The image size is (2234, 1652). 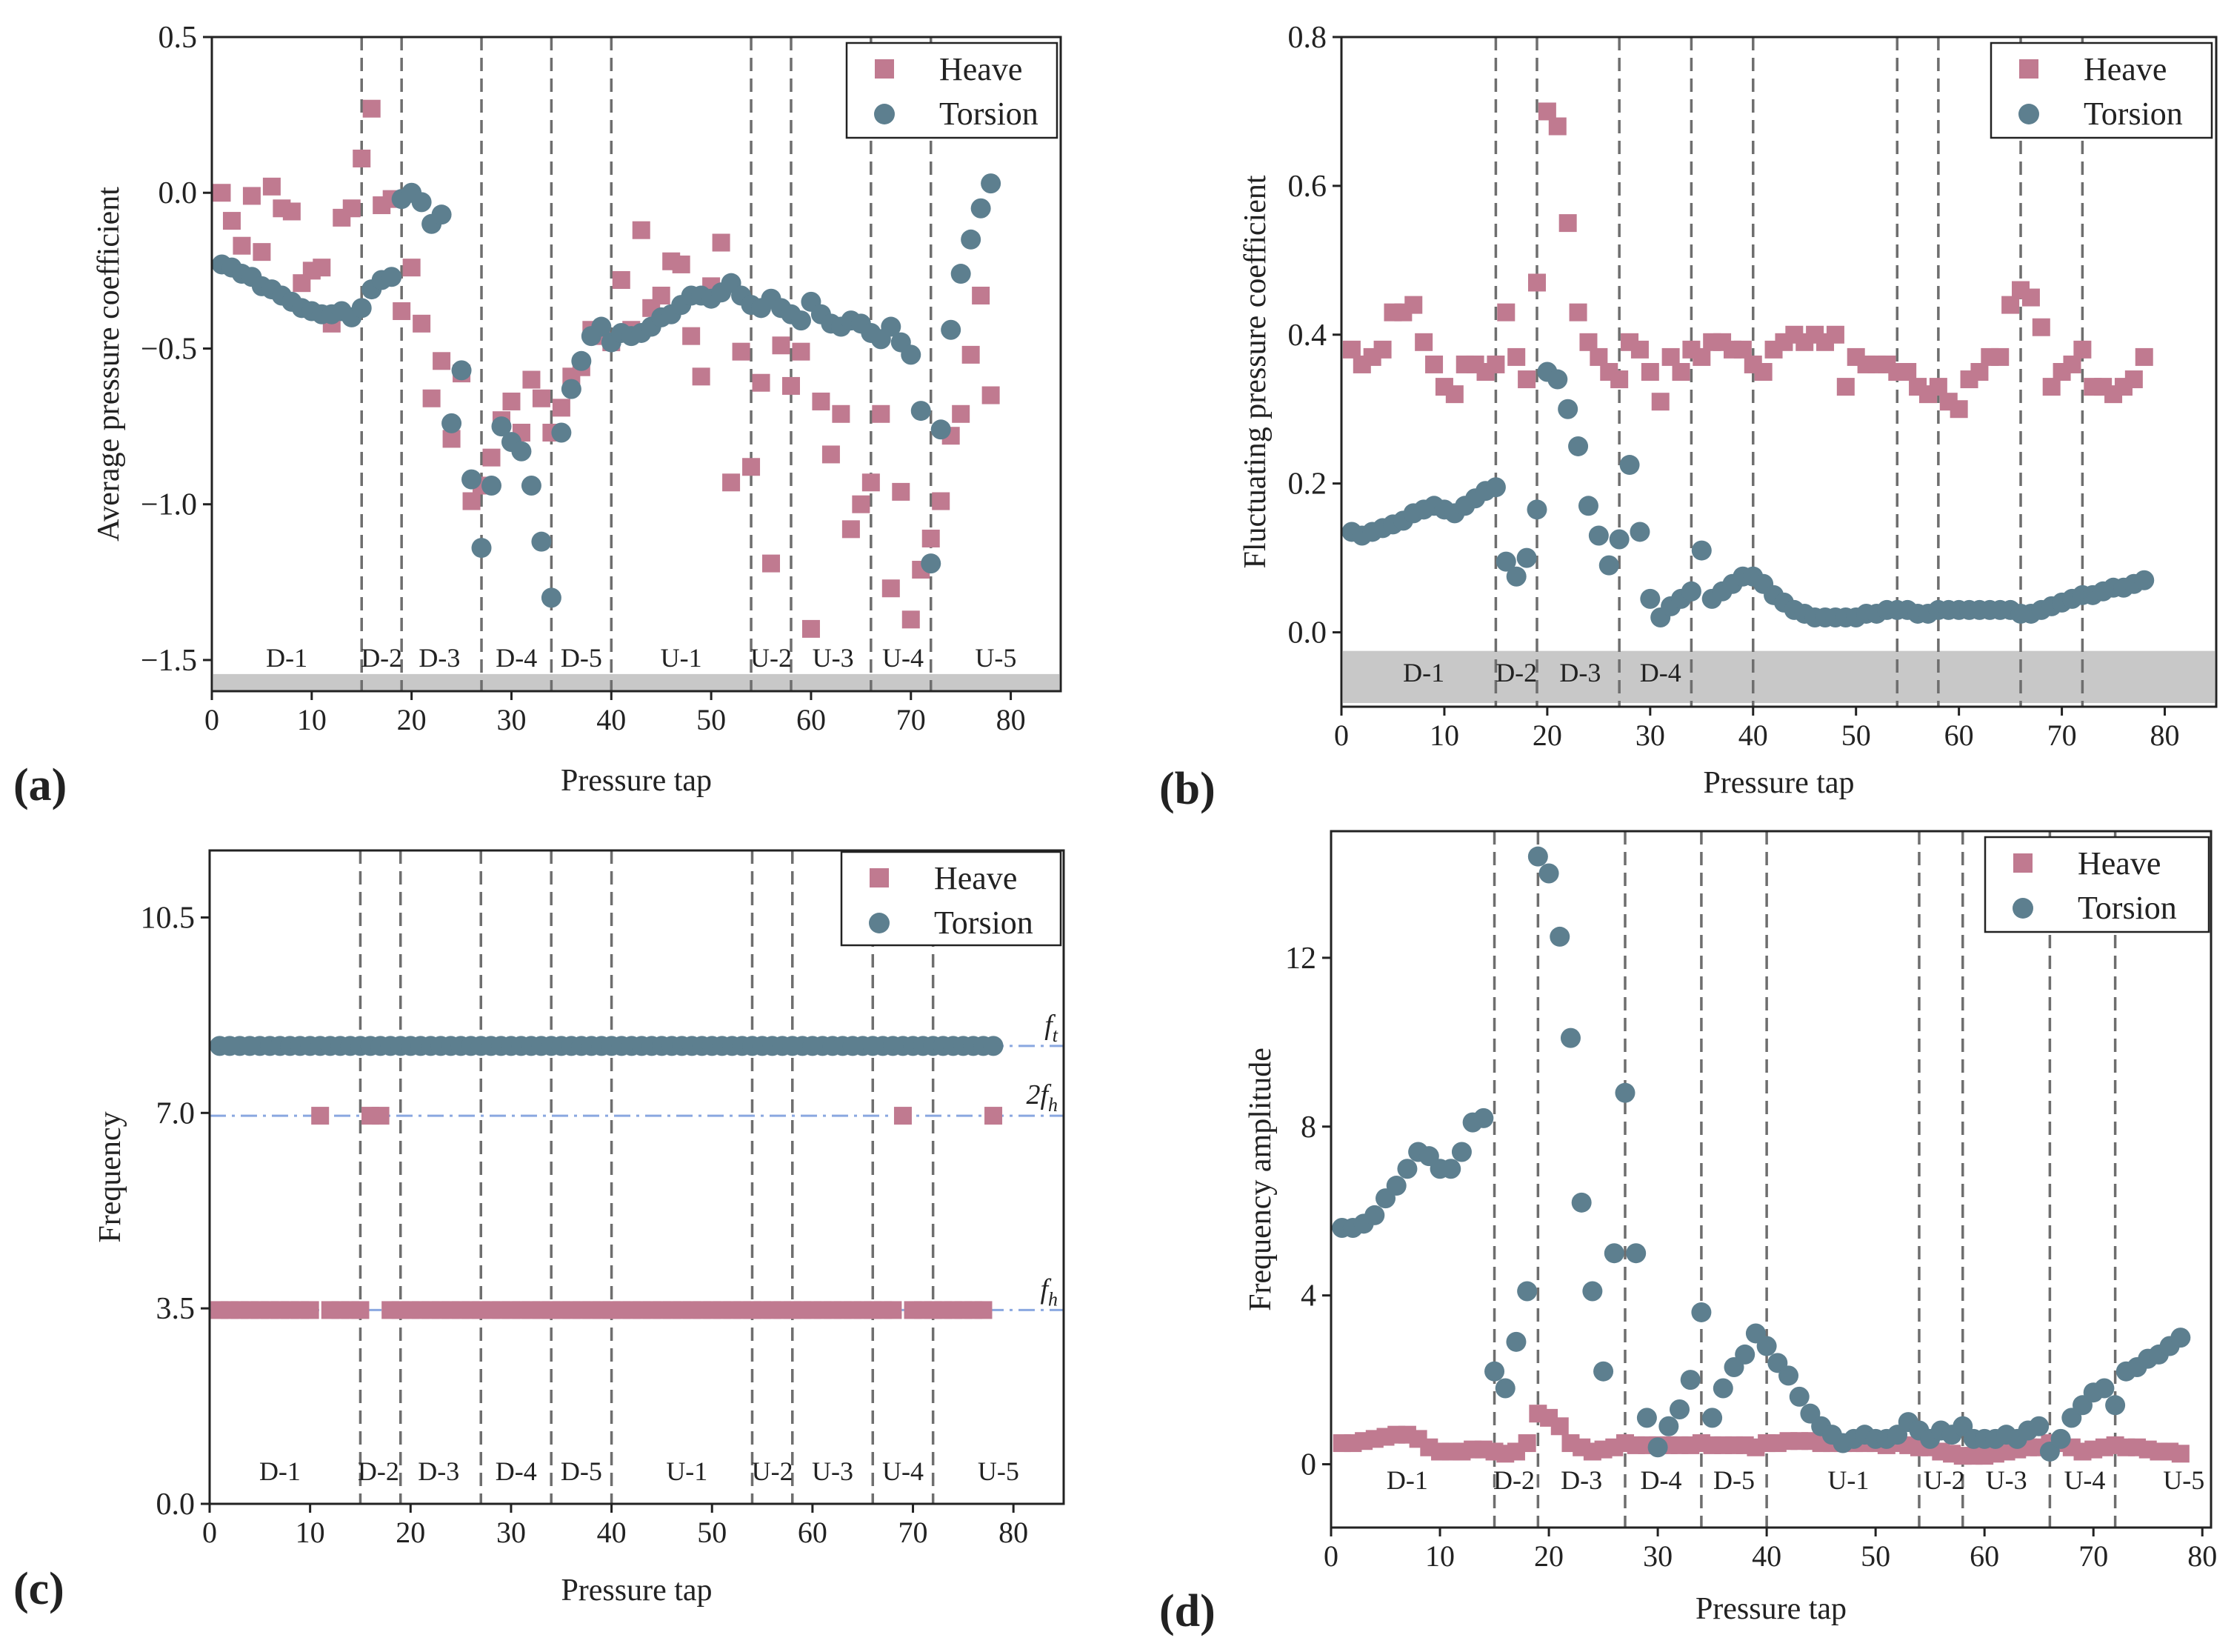 What do you see at coordinates (1307, 38) in the screenshot?
I see `y-tick-label: 0.8` at bounding box center [1307, 38].